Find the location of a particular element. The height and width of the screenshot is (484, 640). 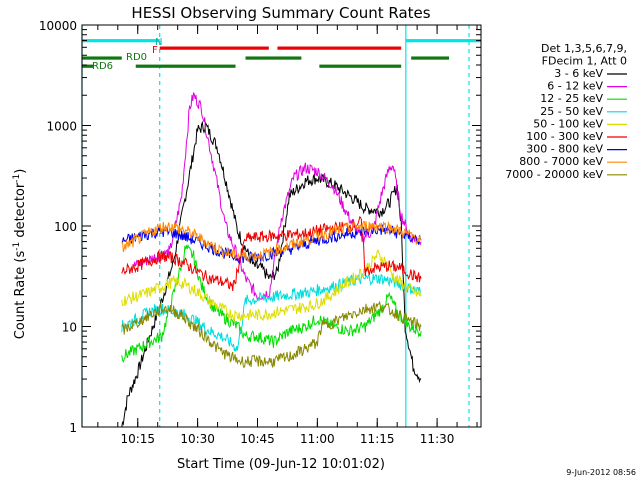

chart-title: HESSI Observing Summary Count Rates is located at coordinates (280, 13).